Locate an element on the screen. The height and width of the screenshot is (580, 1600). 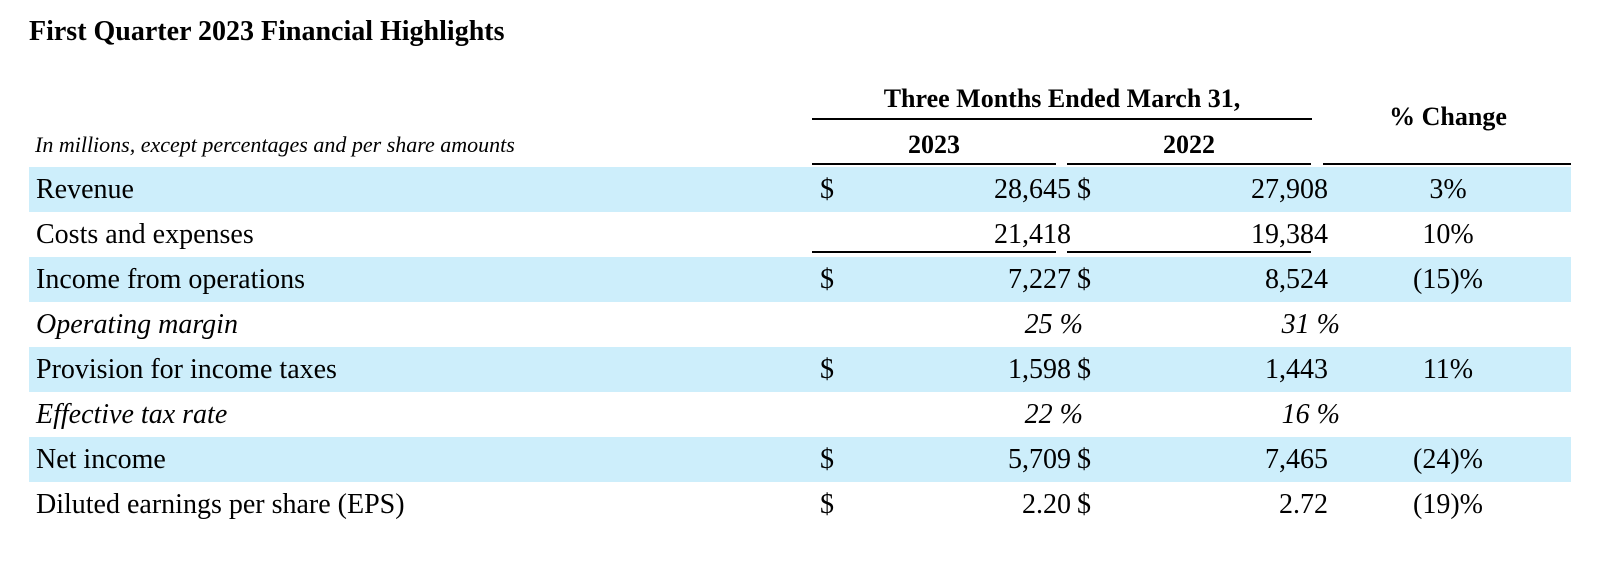
subtotal-rule-current is located at coordinates (934, 252).